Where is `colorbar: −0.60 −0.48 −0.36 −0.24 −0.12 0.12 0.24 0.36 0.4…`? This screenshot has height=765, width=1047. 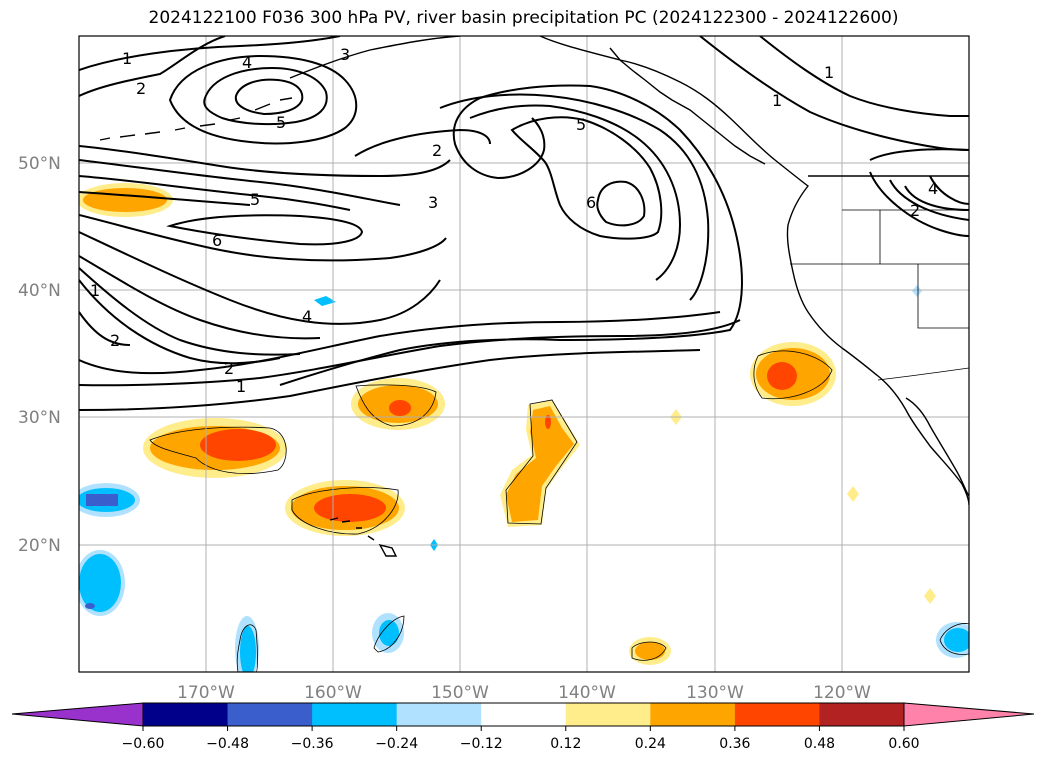
colorbar: −0.60 −0.48 −0.36 −0.24 −0.12 0.12 0.24 0.36 0.4… is located at coordinates (523, 727).